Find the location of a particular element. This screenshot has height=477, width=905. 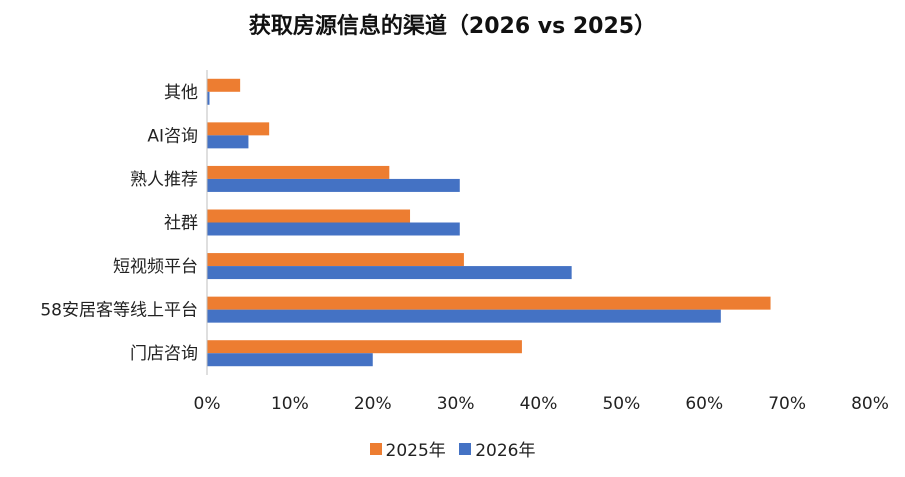

x-tick-labels: 0% 10% 20% 30% 40% 50% 60% 70% 80% is located at coordinates (541, 404).